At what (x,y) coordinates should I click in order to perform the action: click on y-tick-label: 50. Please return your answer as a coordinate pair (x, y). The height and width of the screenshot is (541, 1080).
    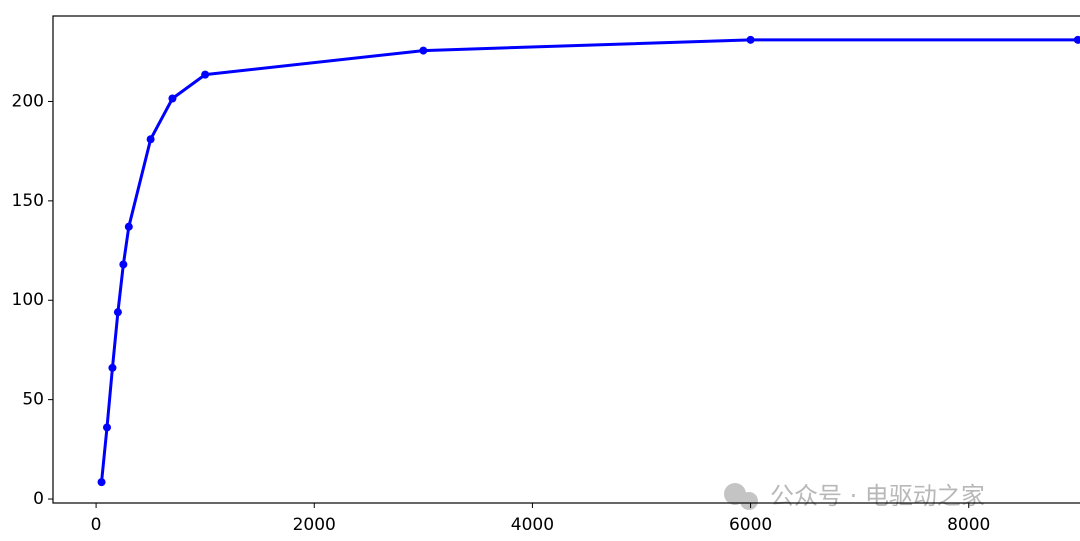
    Looking at the image, I should click on (33, 400).